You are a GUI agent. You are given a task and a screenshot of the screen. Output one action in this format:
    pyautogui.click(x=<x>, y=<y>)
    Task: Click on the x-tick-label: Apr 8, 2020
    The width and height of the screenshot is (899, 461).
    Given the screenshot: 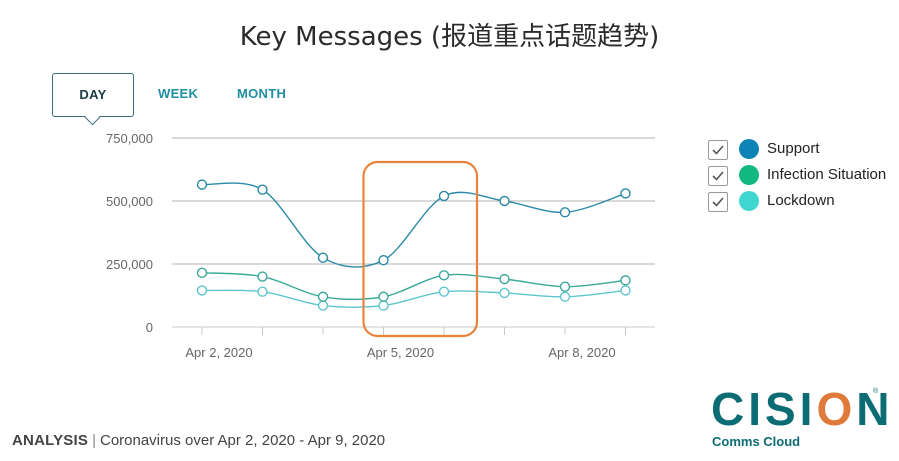 What is the action you would take?
    pyautogui.click(x=581, y=352)
    